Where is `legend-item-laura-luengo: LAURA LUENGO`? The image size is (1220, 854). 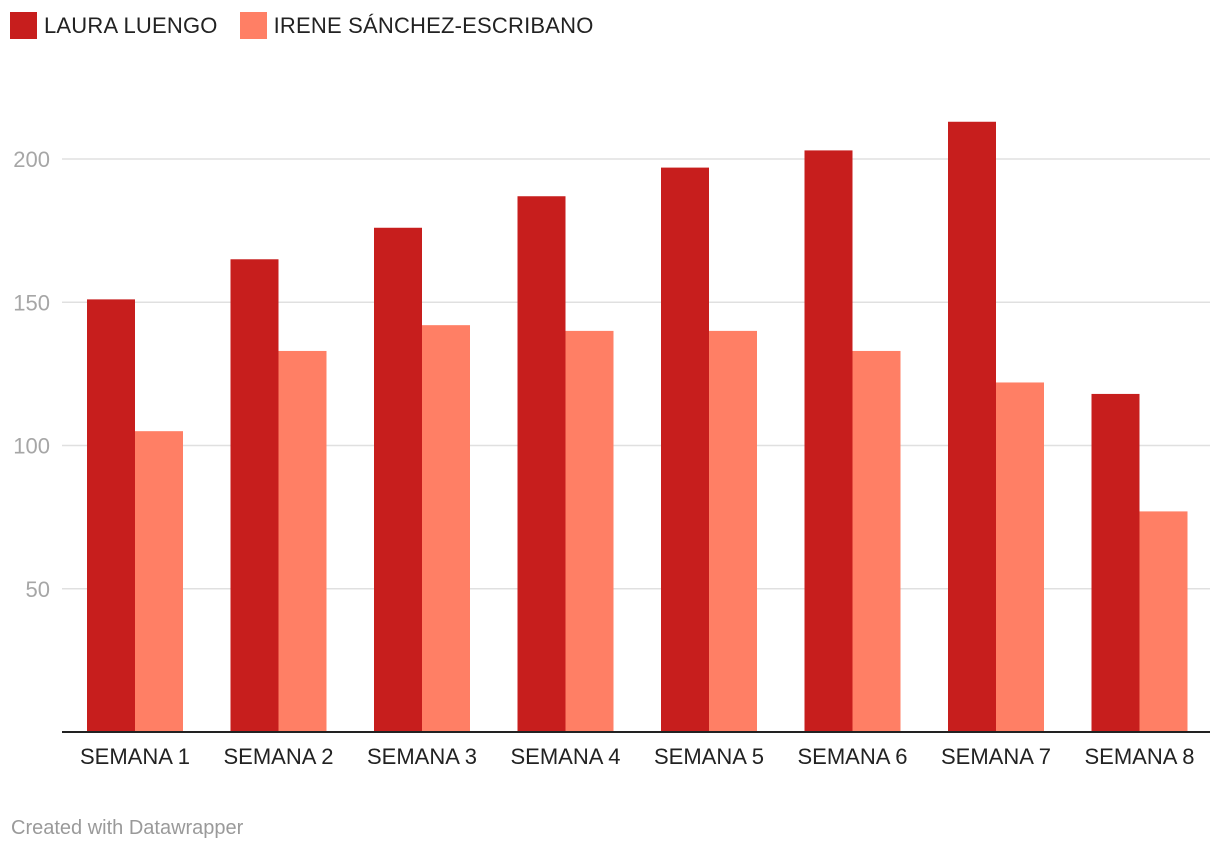
legend-item-laura-luengo: LAURA LUENGO is located at coordinates (114, 25).